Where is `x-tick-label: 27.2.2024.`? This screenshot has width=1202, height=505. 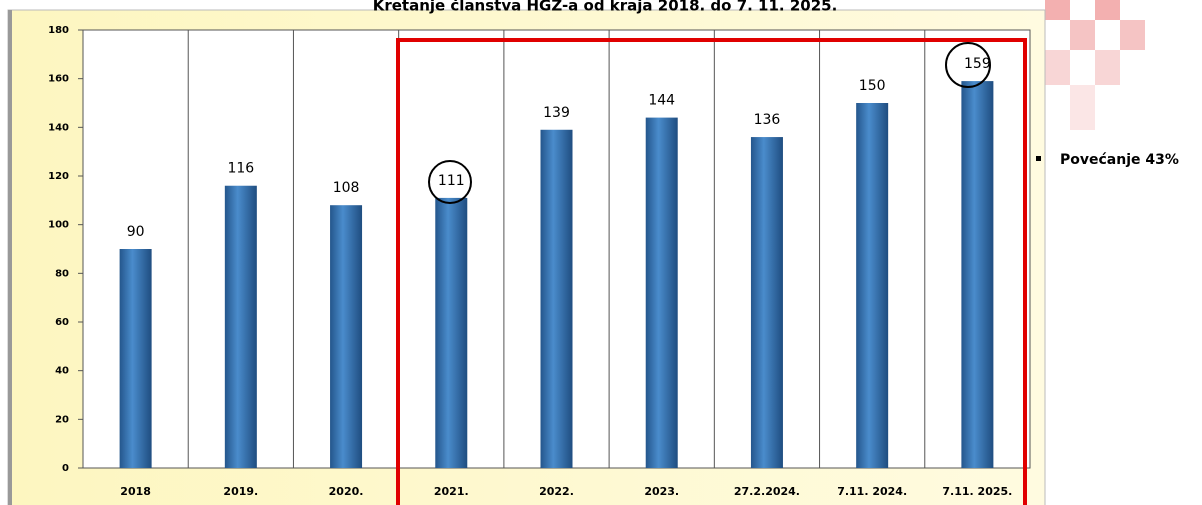
x-tick-label: 27.2.2024. is located at coordinates (767, 491).